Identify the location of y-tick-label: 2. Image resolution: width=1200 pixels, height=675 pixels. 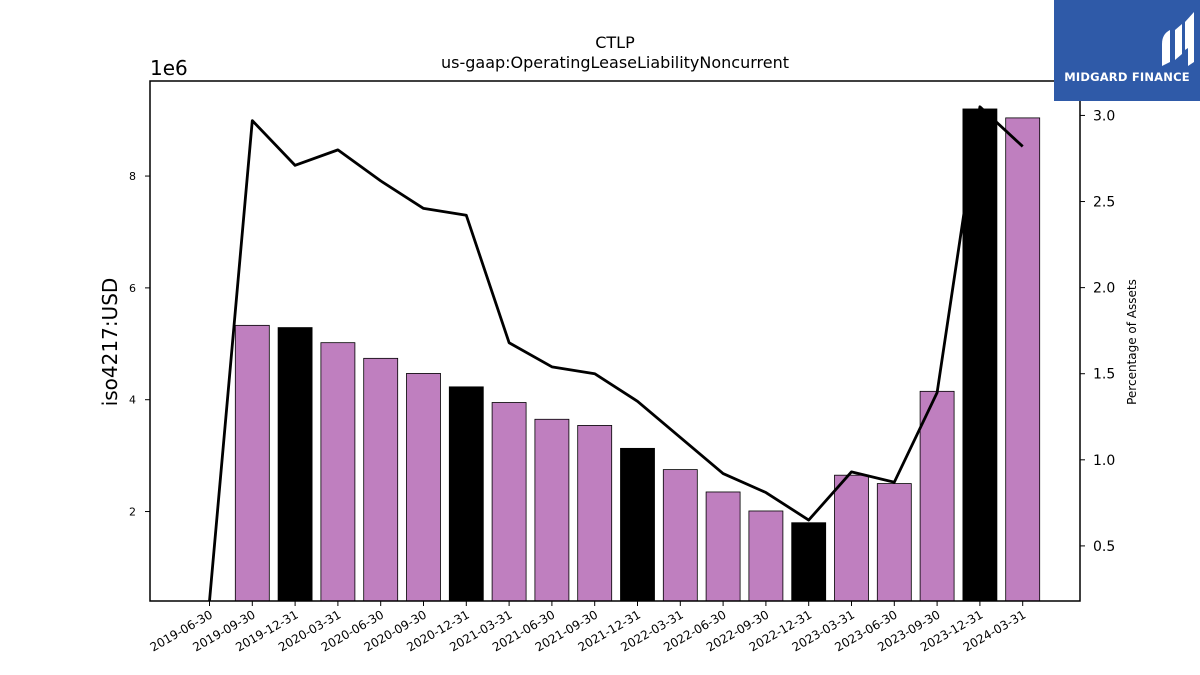
(132, 512).